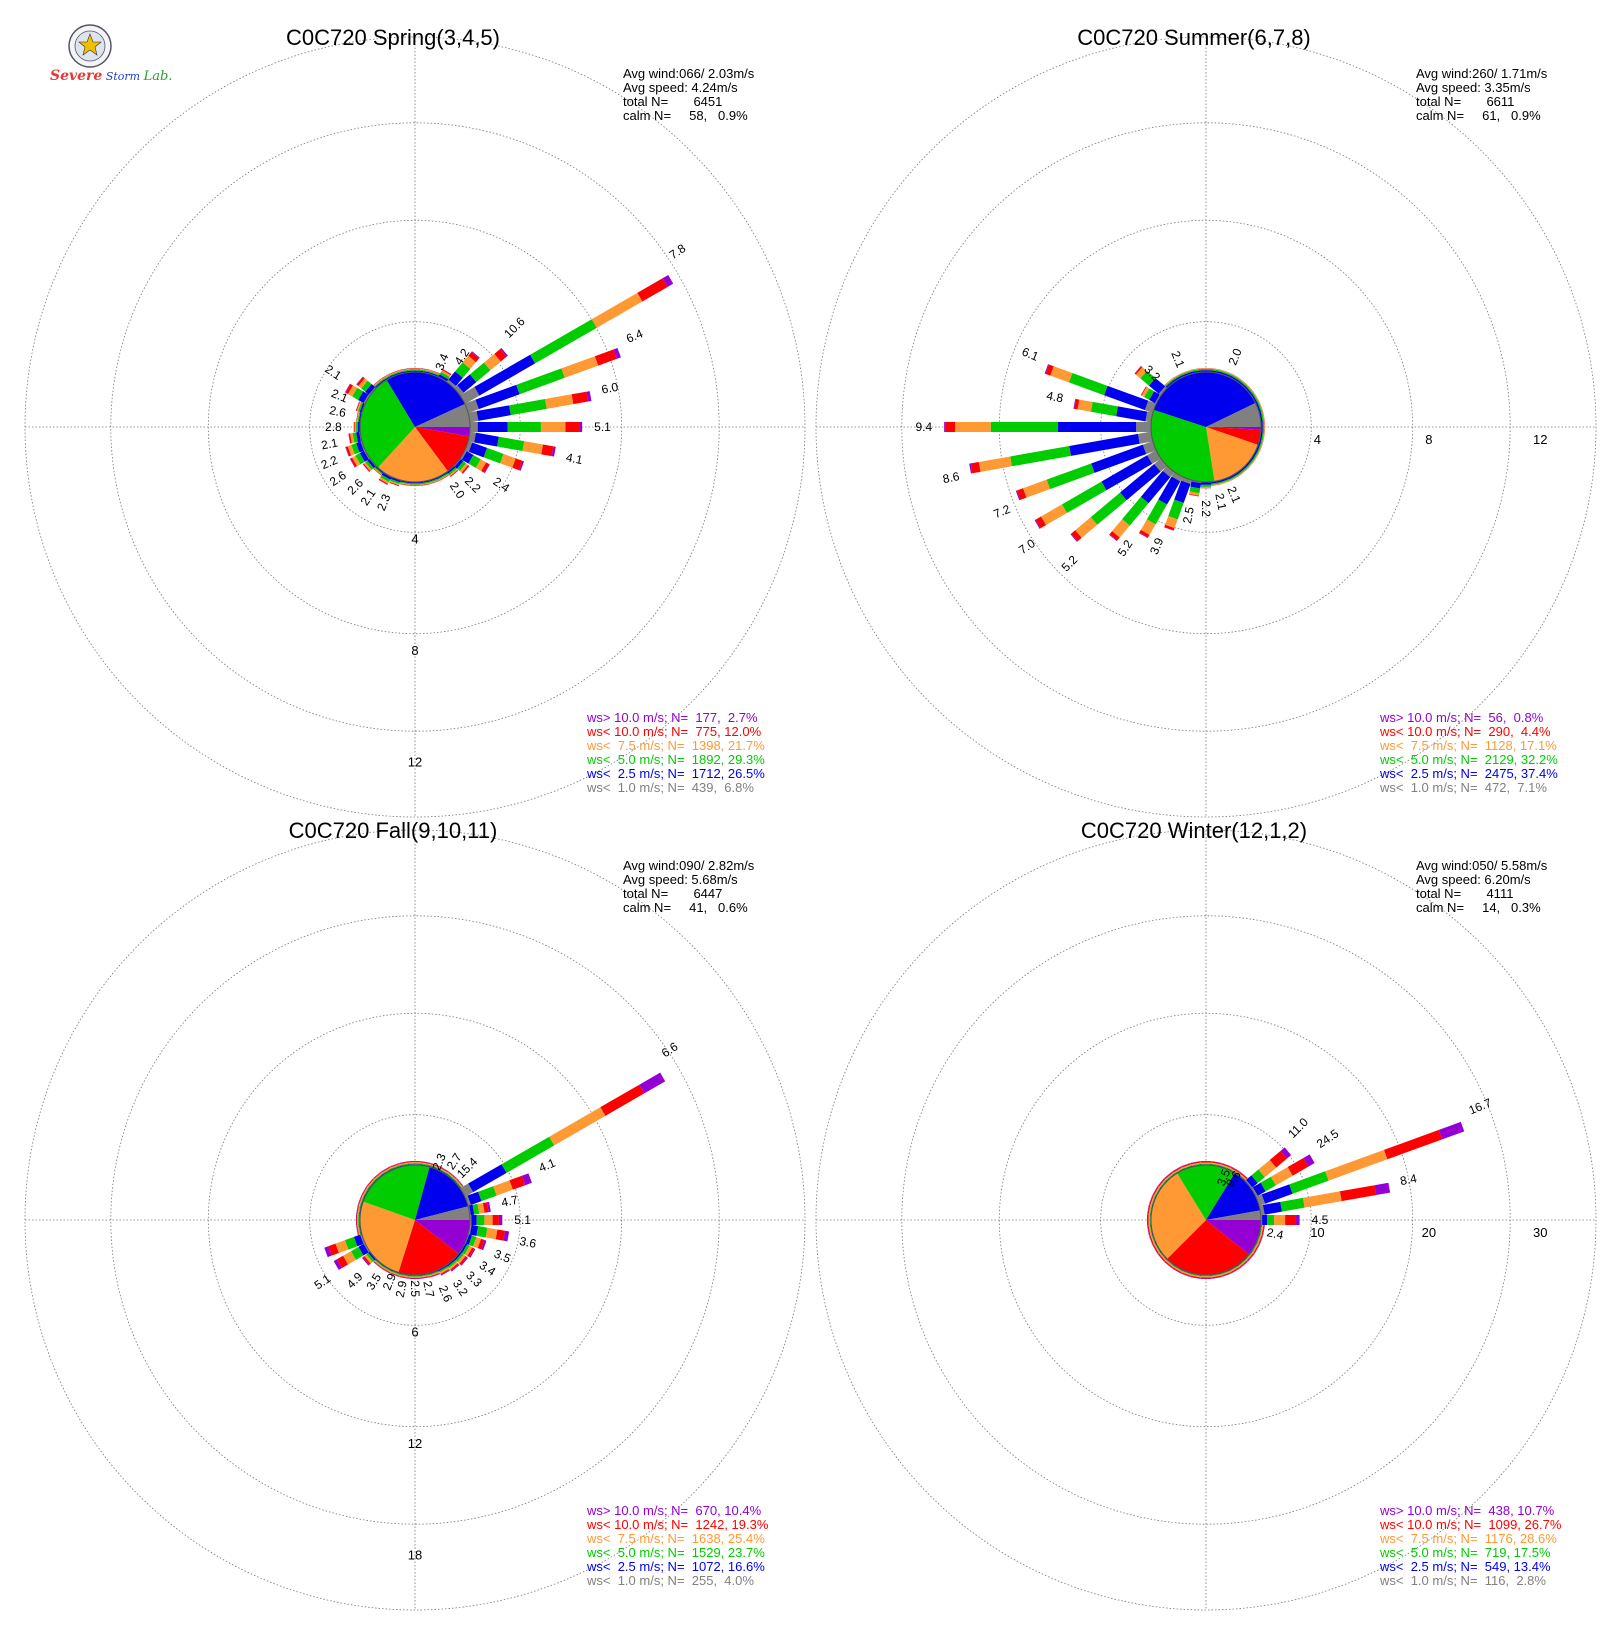 The height and width of the screenshot is (1640, 1620). I want to click on stats-line: total N= 6447, so click(672, 893).